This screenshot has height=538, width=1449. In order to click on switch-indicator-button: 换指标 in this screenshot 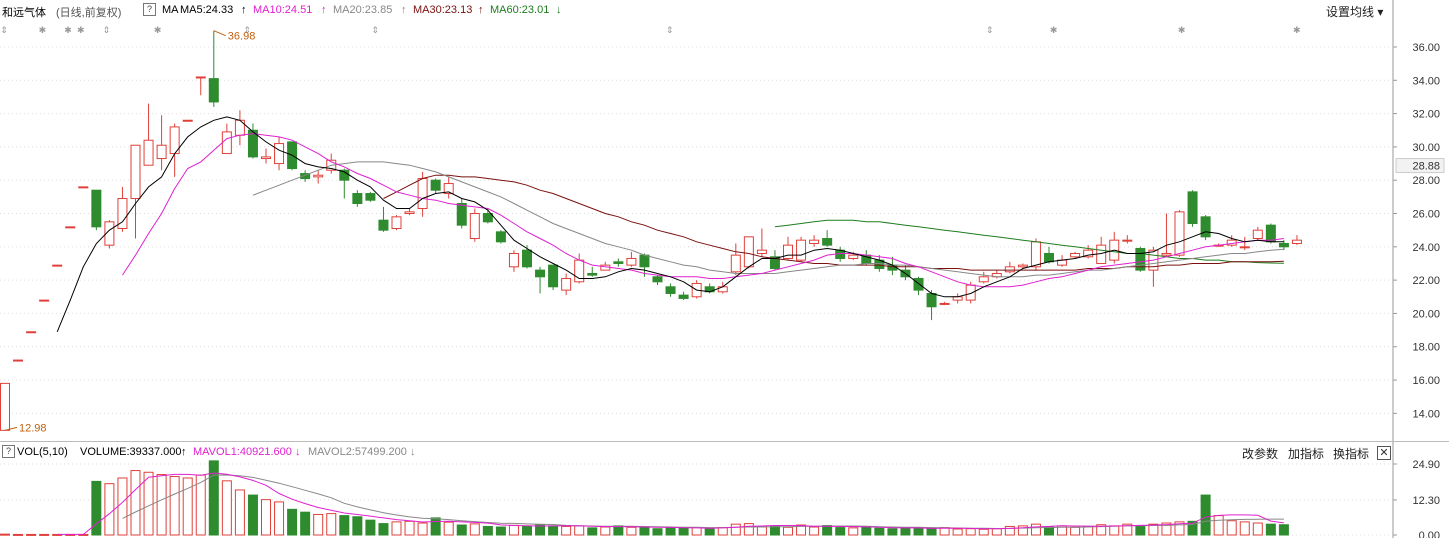, I will do `click(1351, 454)`.